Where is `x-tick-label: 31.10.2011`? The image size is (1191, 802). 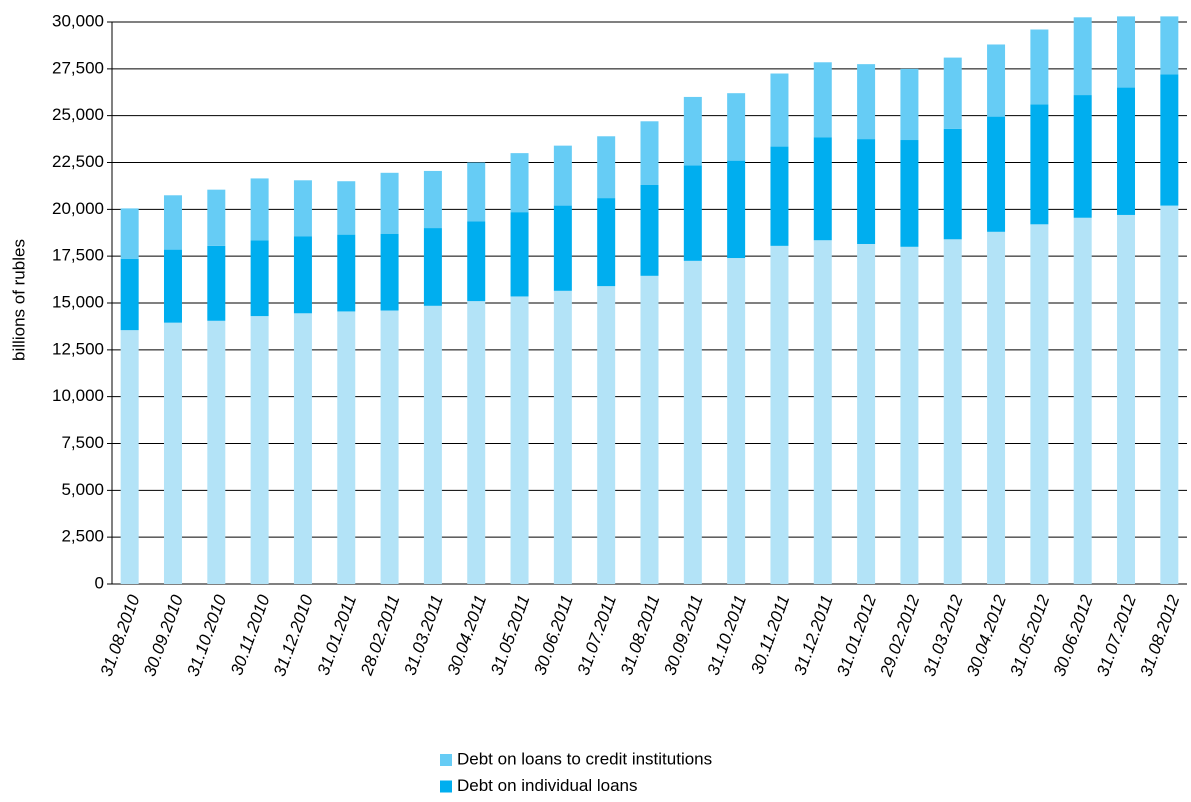
x-tick-label: 31.10.2011 is located at coordinates (727, 634).